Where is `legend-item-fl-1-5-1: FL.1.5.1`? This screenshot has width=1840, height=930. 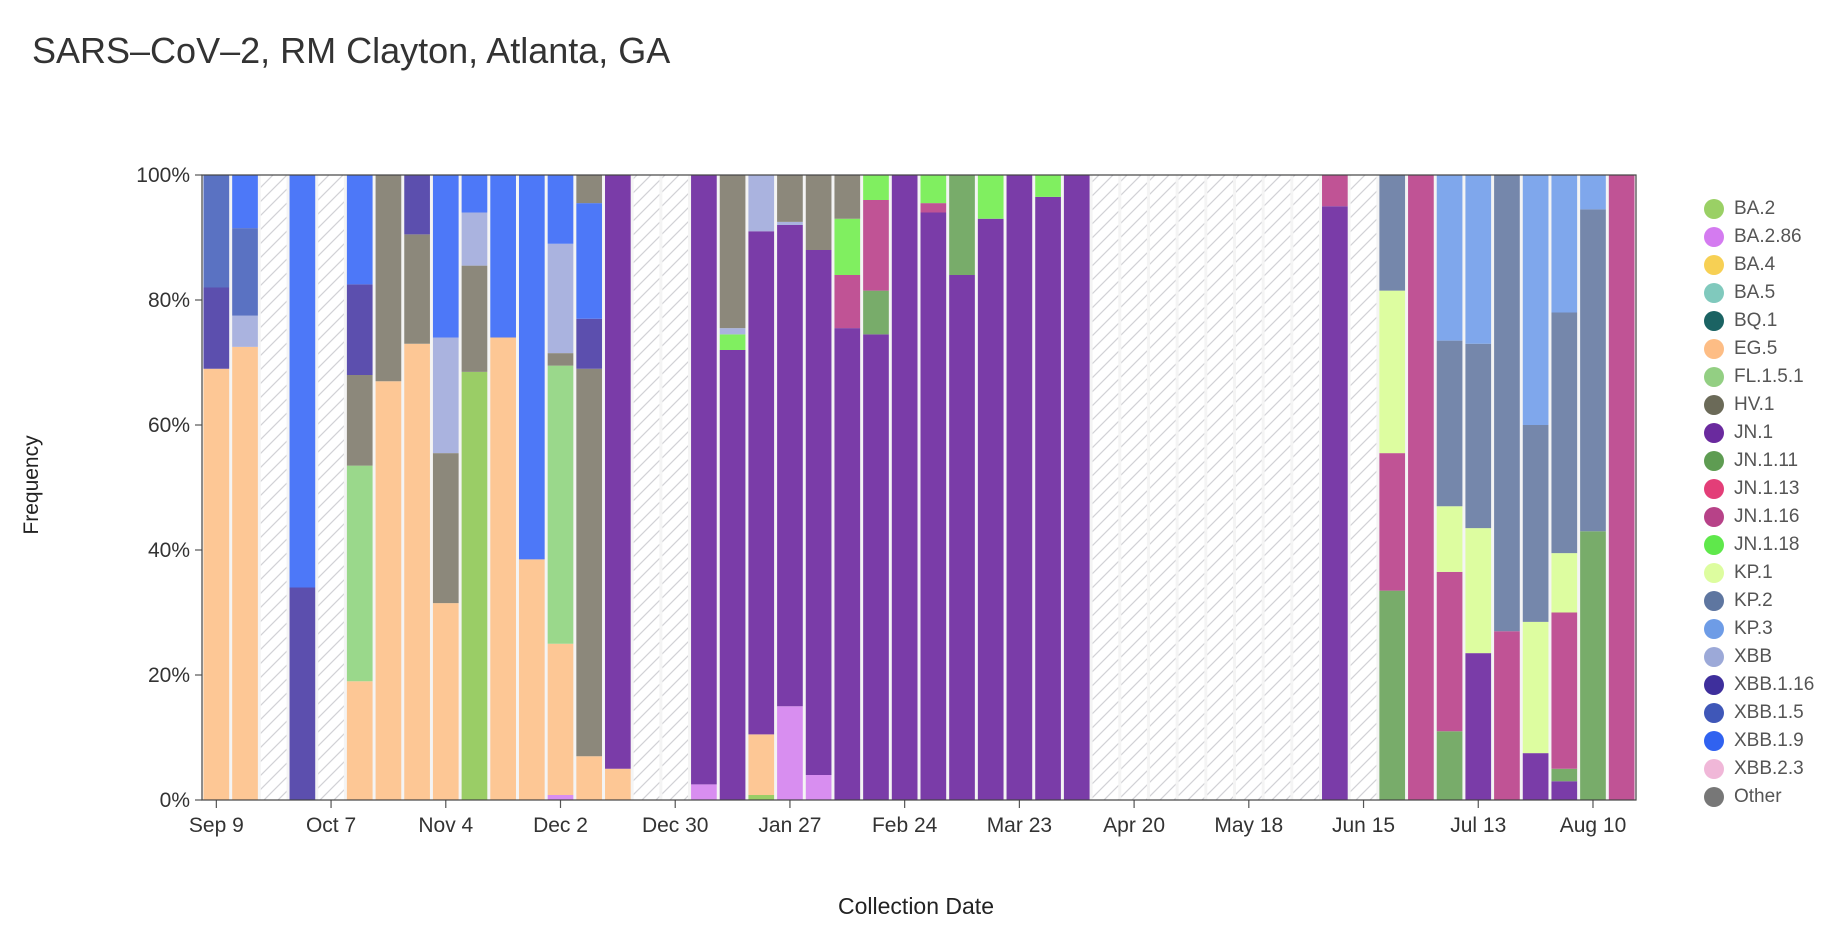
legend-item-fl-1-5-1: FL.1.5.1 is located at coordinates (1769, 377).